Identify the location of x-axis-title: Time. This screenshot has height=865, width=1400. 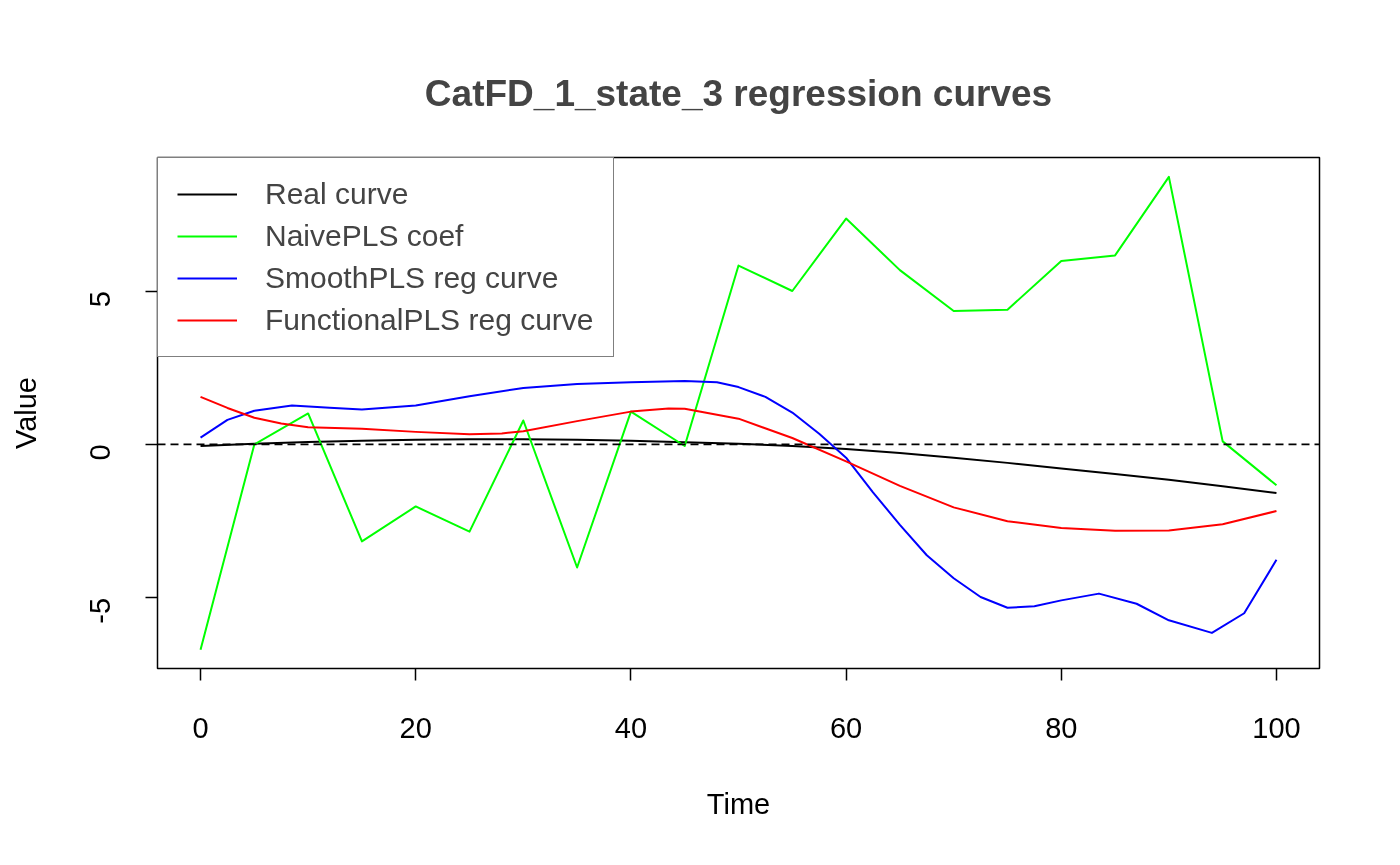
(738, 803).